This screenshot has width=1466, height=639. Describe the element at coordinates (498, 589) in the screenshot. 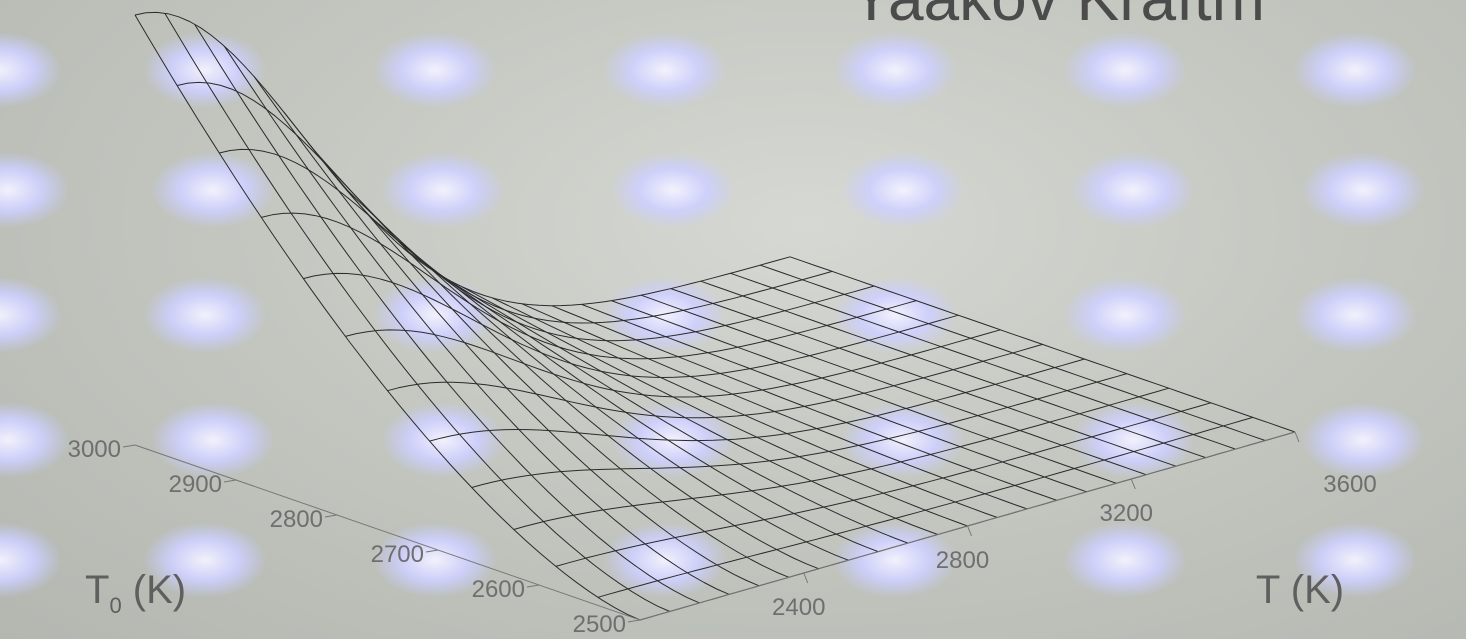

I see `y-tick-label: 2600` at that location.